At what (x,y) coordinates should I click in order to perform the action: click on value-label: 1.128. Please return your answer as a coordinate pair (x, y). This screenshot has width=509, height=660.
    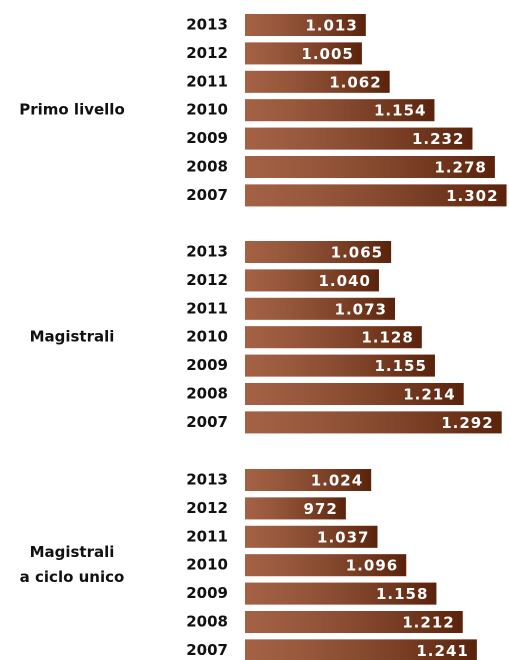
    Looking at the image, I should click on (387, 338).